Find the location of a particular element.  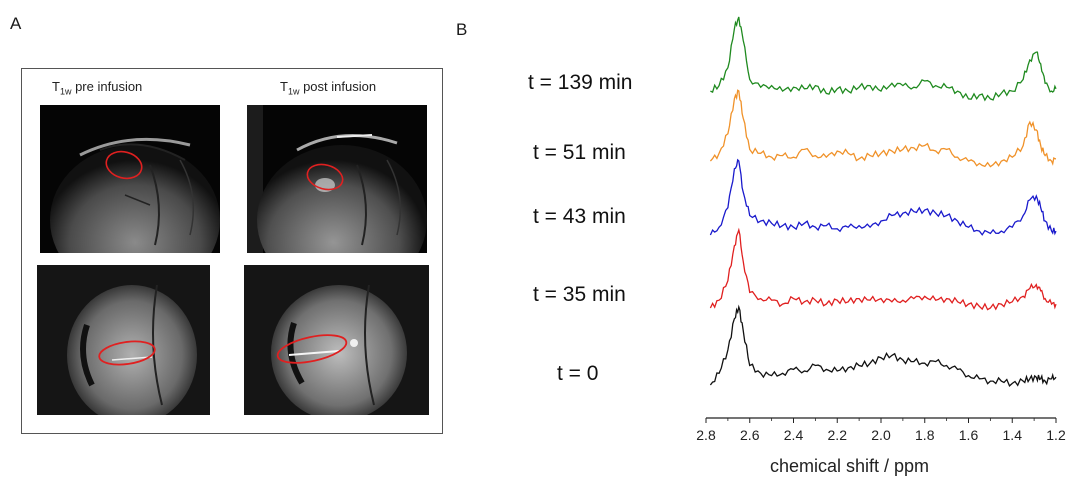

mri-image-post-top is located at coordinates (337, 179).